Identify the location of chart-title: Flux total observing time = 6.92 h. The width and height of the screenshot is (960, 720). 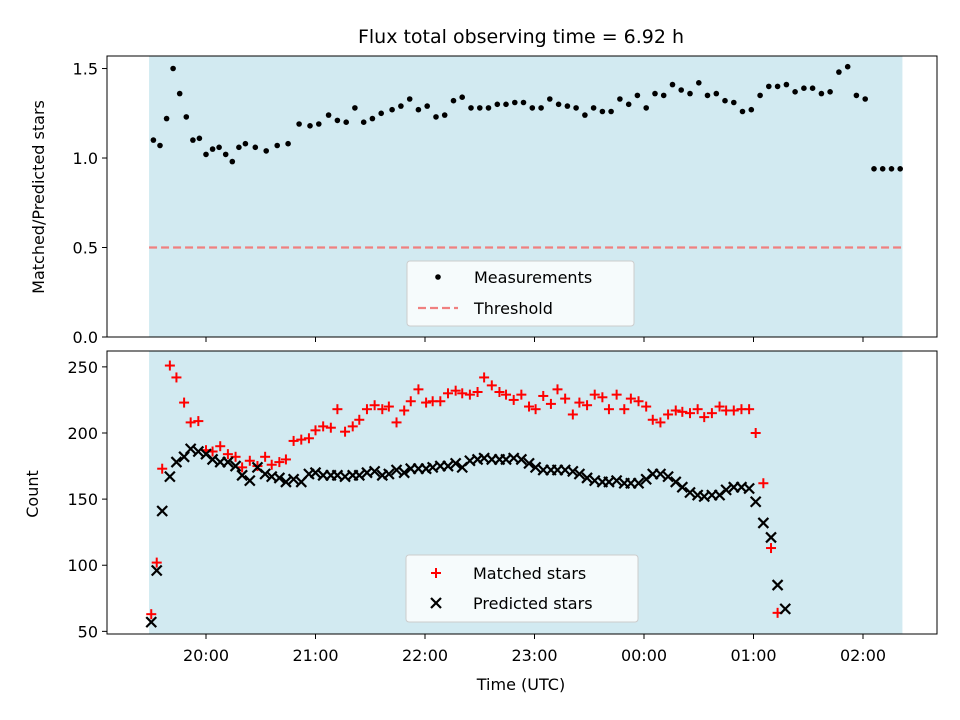
(521, 37).